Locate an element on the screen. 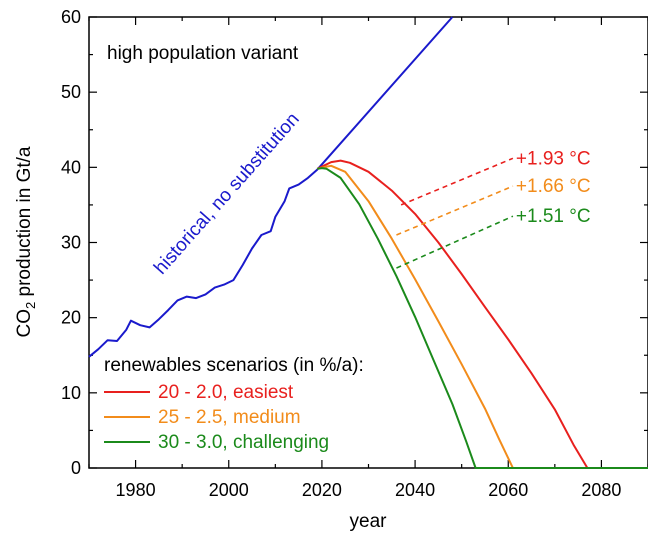 The image size is (648, 535). x-axis-title: year is located at coordinates (369, 521).